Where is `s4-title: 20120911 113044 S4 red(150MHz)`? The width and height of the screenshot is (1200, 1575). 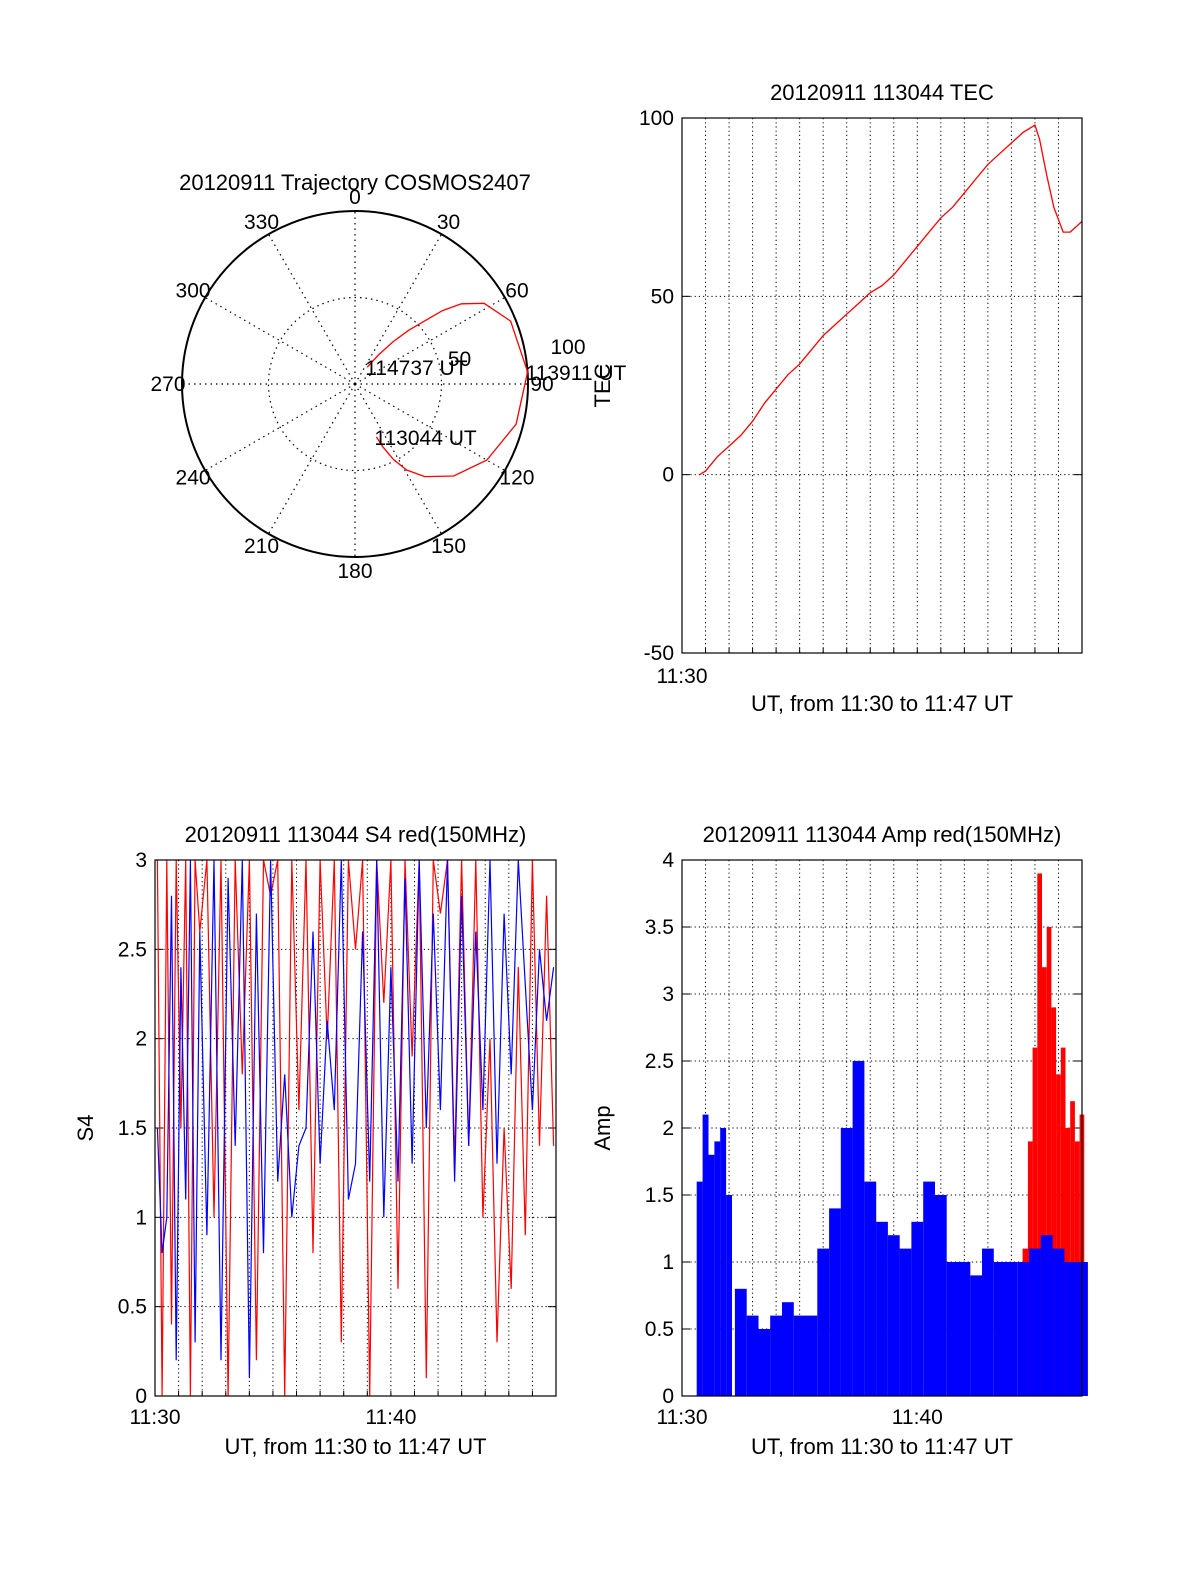
s4-title: 20120911 113044 S4 red(150MHz) is located at coordinates (356, 834).